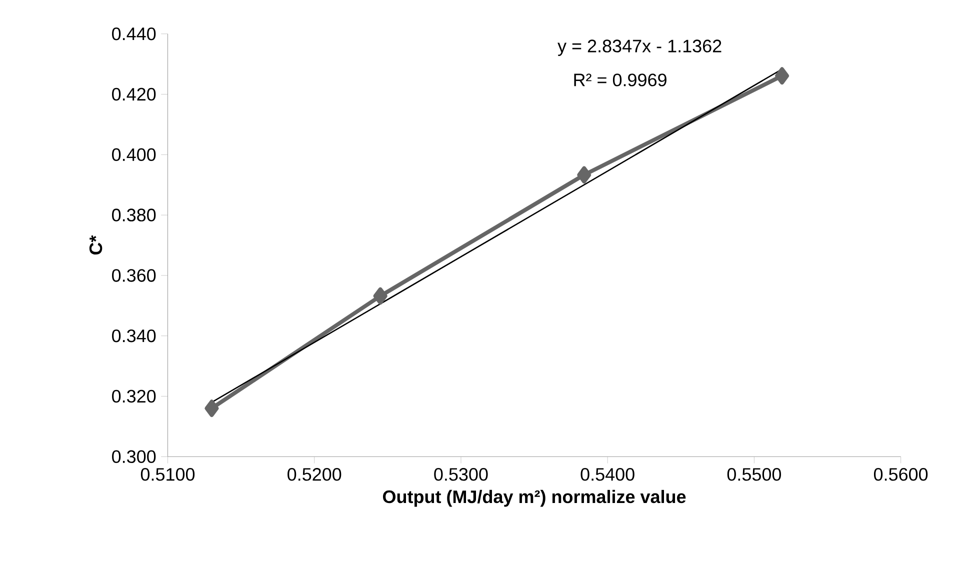 The width and height of the screenshot is (957, 578). What do you see at coordinates (461, 474) in the screenshot?
I see `x-tick-label: 0.5300` at bounding box center [461, 474].